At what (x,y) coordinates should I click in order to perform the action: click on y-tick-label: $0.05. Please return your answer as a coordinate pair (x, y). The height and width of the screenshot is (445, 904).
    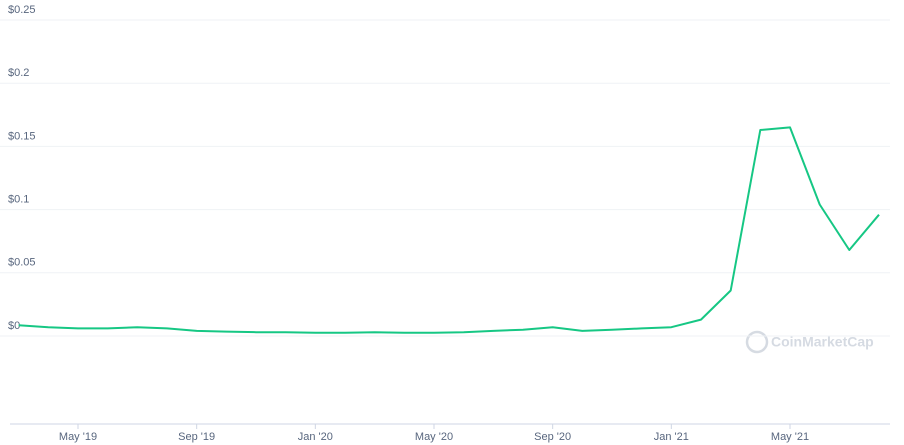
    Looking at the image, I should click on (22, 263).